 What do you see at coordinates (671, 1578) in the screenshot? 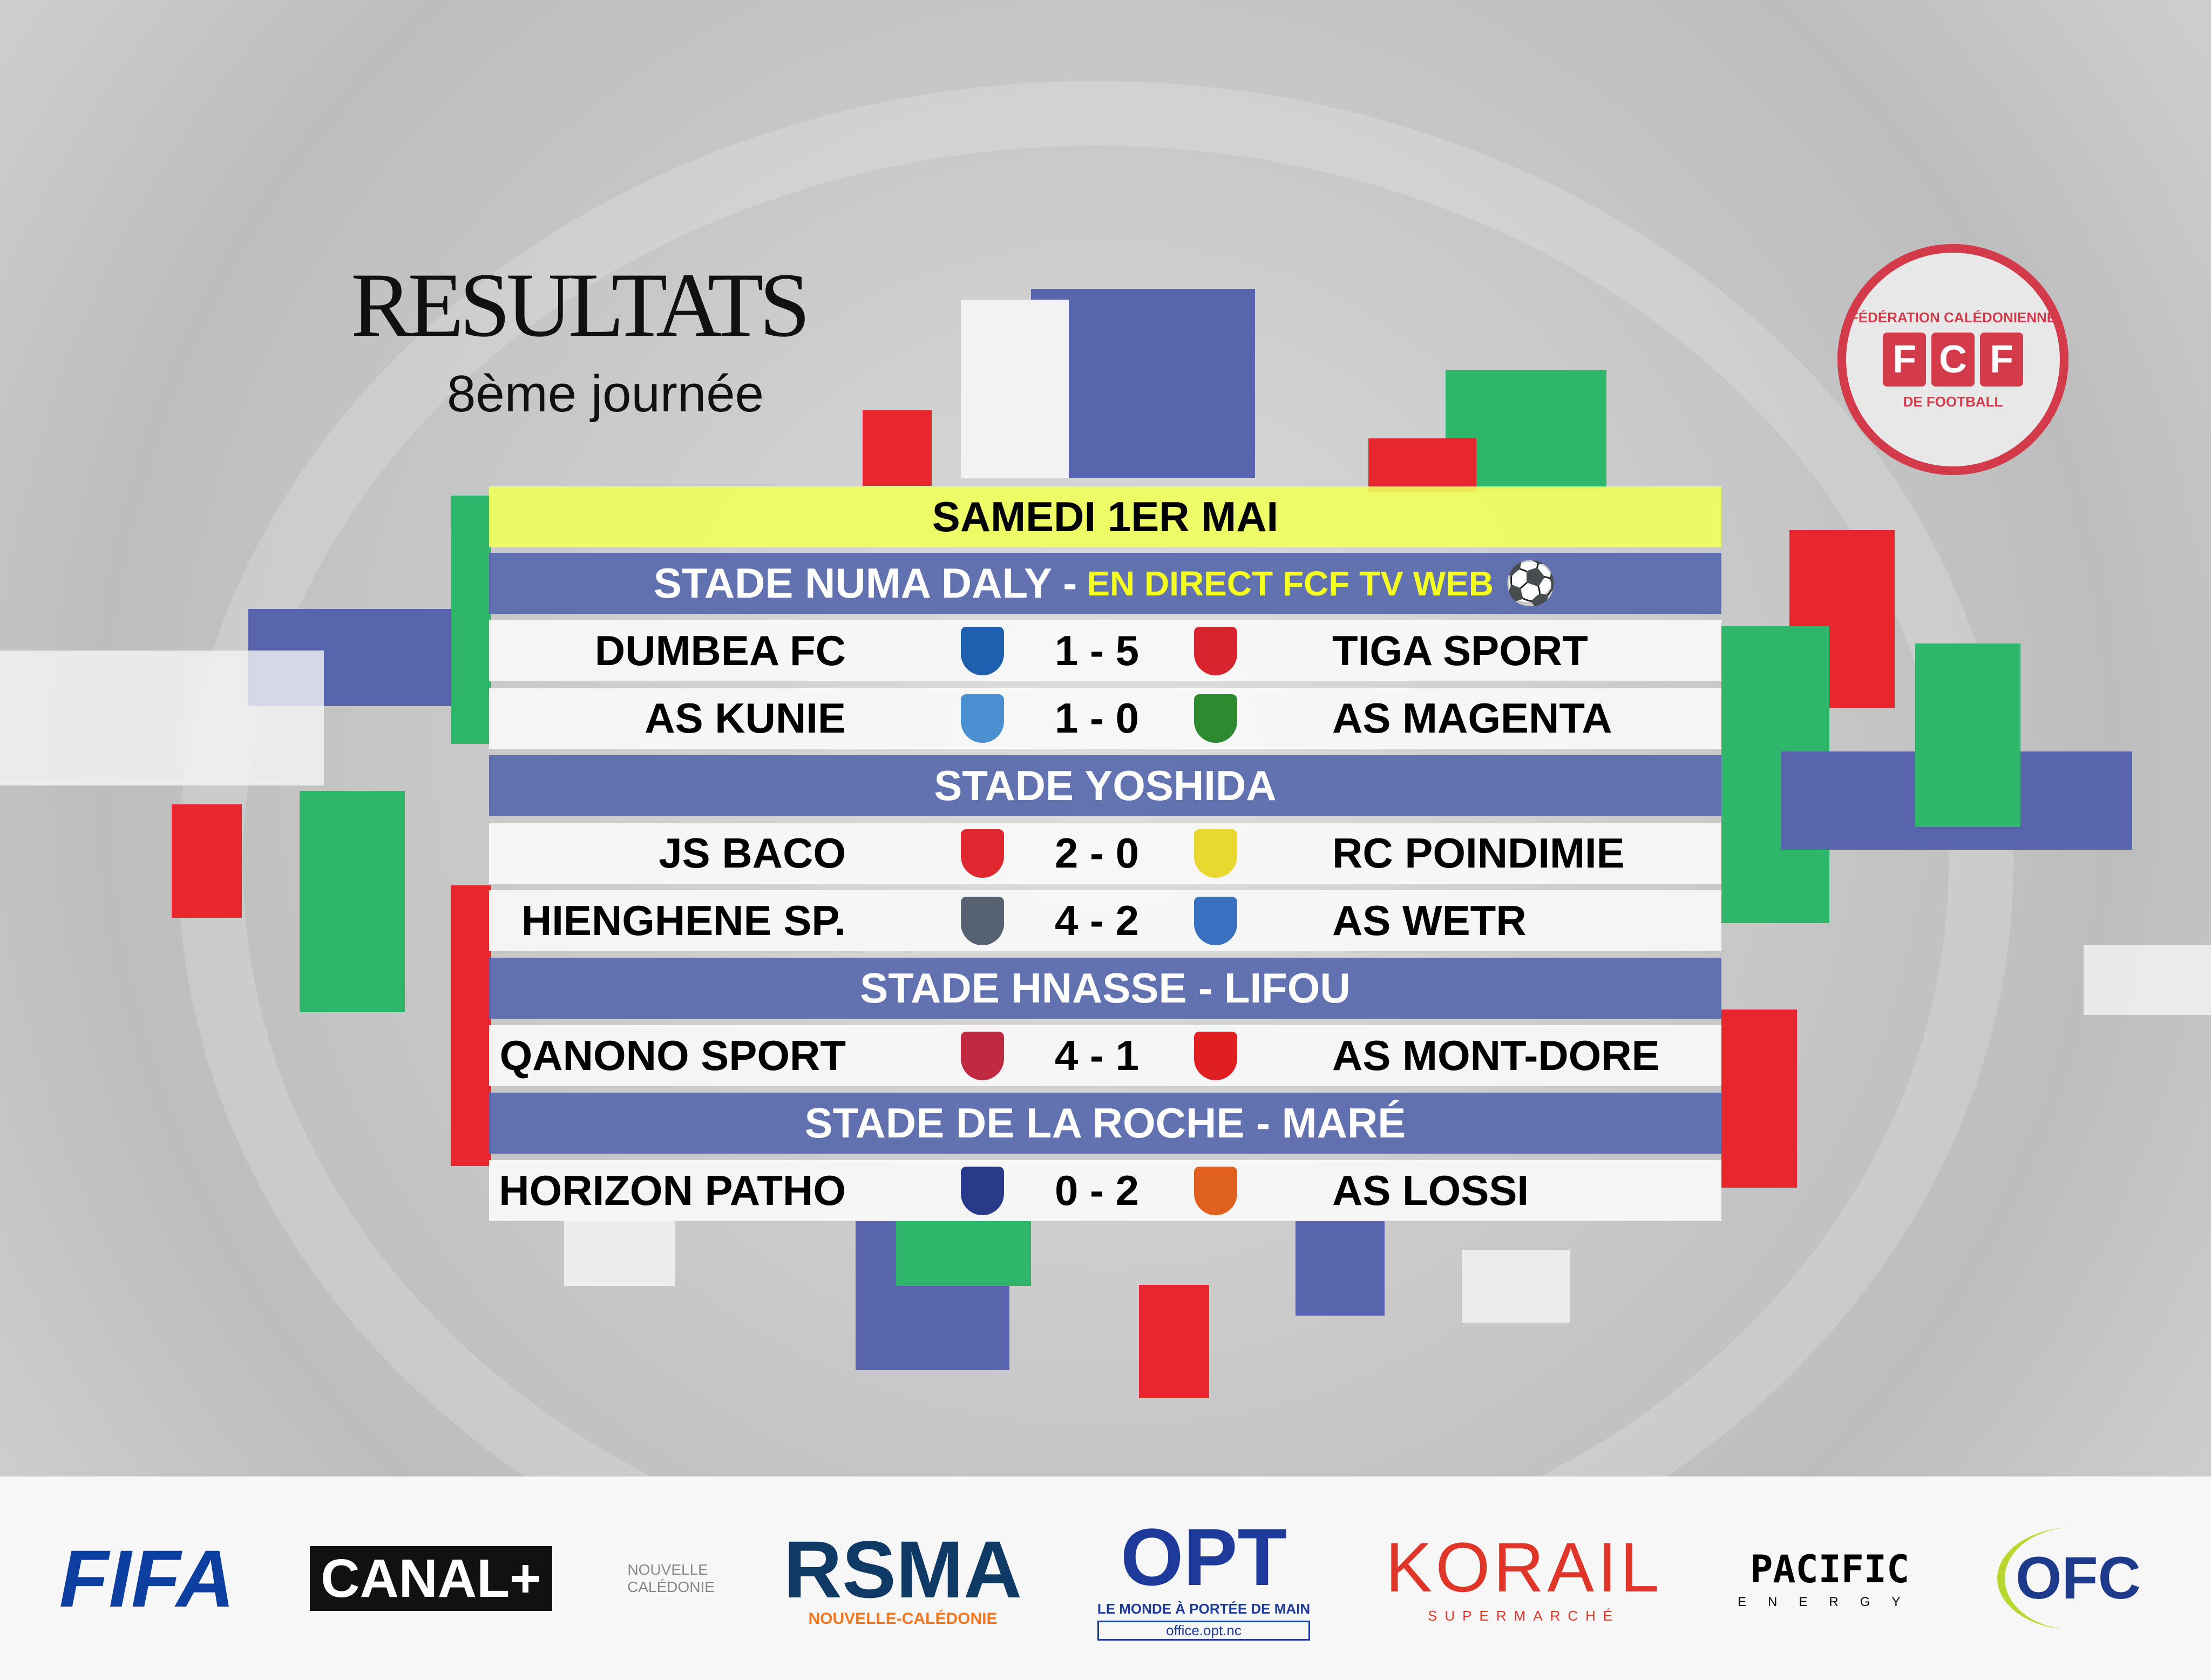
I see `sponsor-gouvernement: NOUVELLE CALÉDONIE` at bounding box center [671, 1578].